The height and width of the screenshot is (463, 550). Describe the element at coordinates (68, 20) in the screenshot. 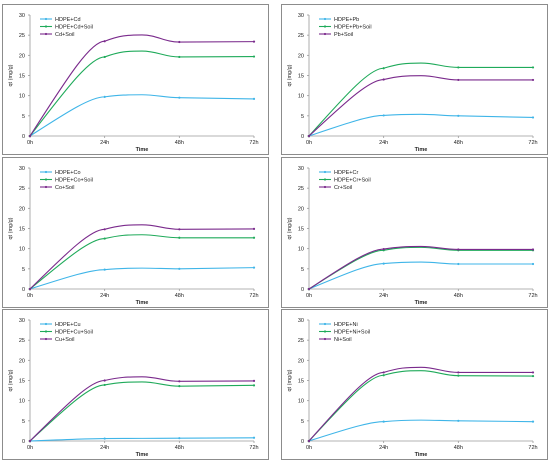

I see `legend-label: HDPE+Cd` at that location.